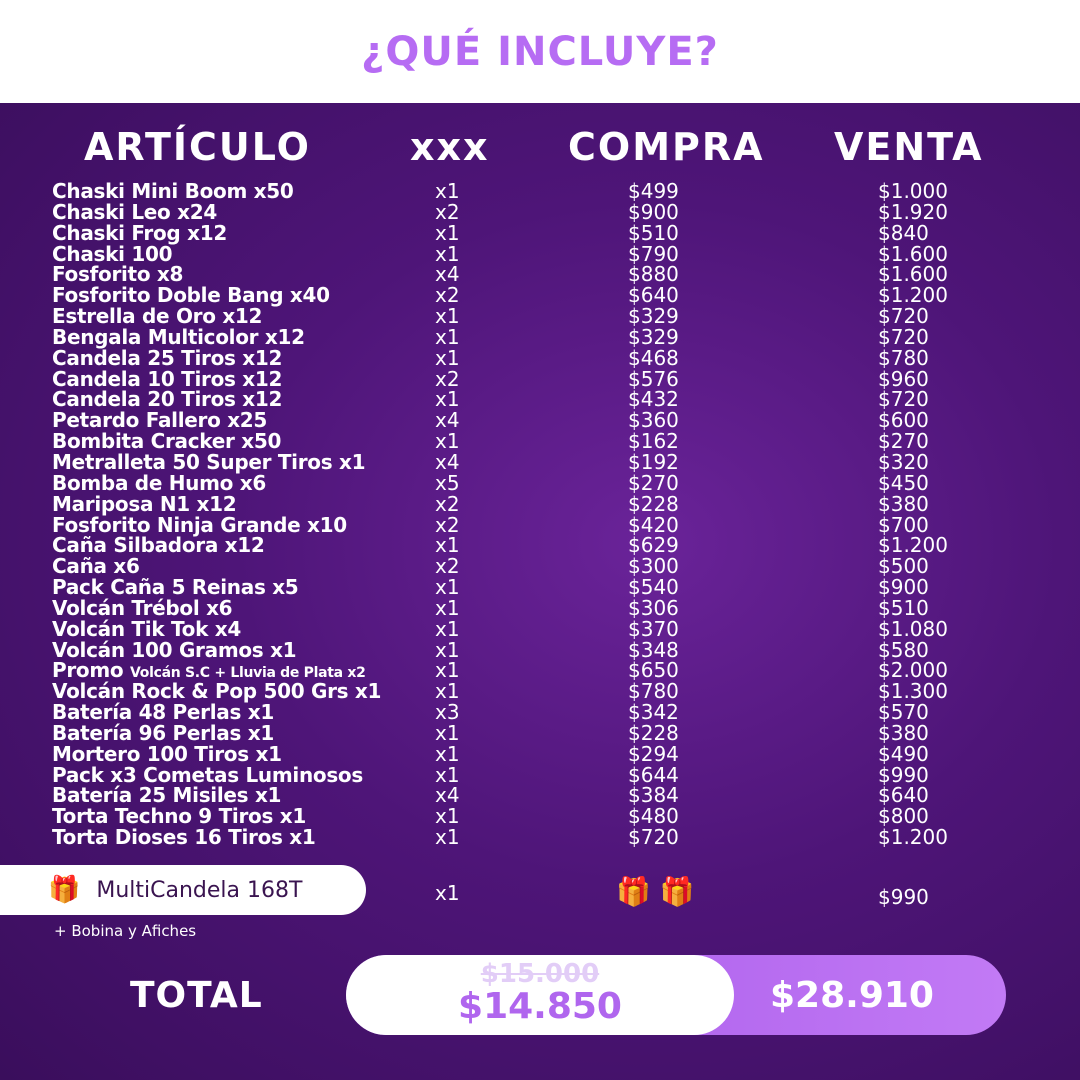 The width and height of the screenshot is (1080, 1080). Describe the element at coordinates (653, 649) in the screenshot. I see `item-buy: $348` at that location.